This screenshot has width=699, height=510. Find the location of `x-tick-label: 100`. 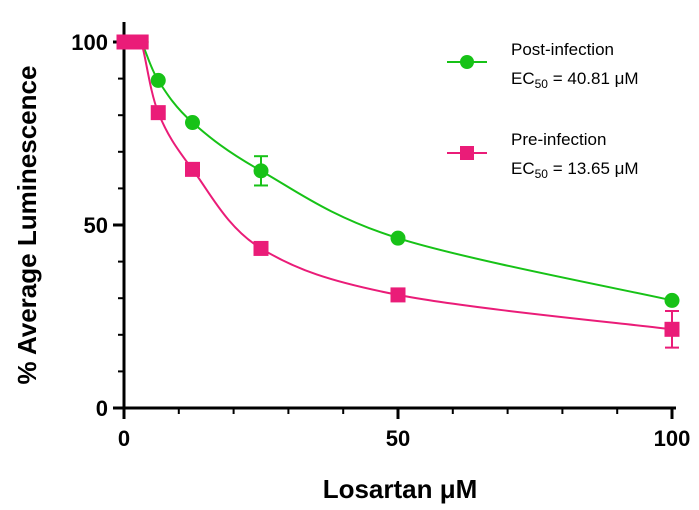

x-tick-label: 100 is located at coordinates (672, 438).